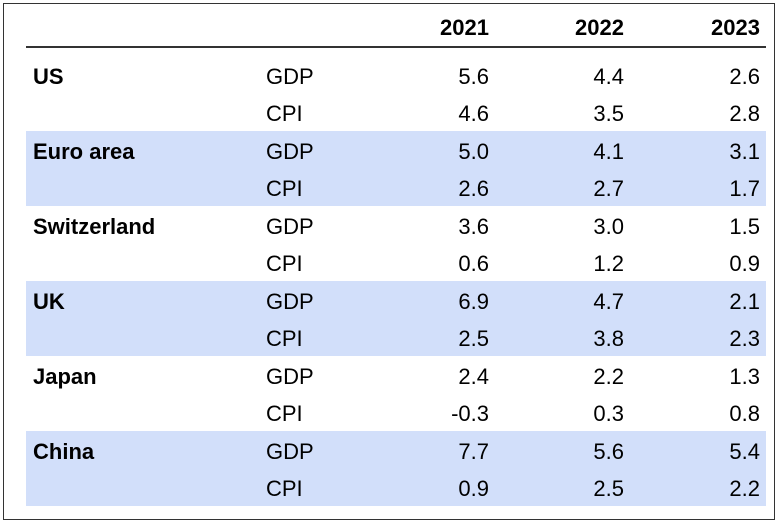  I want to click on region-label: Euro area, so click(84, 151).